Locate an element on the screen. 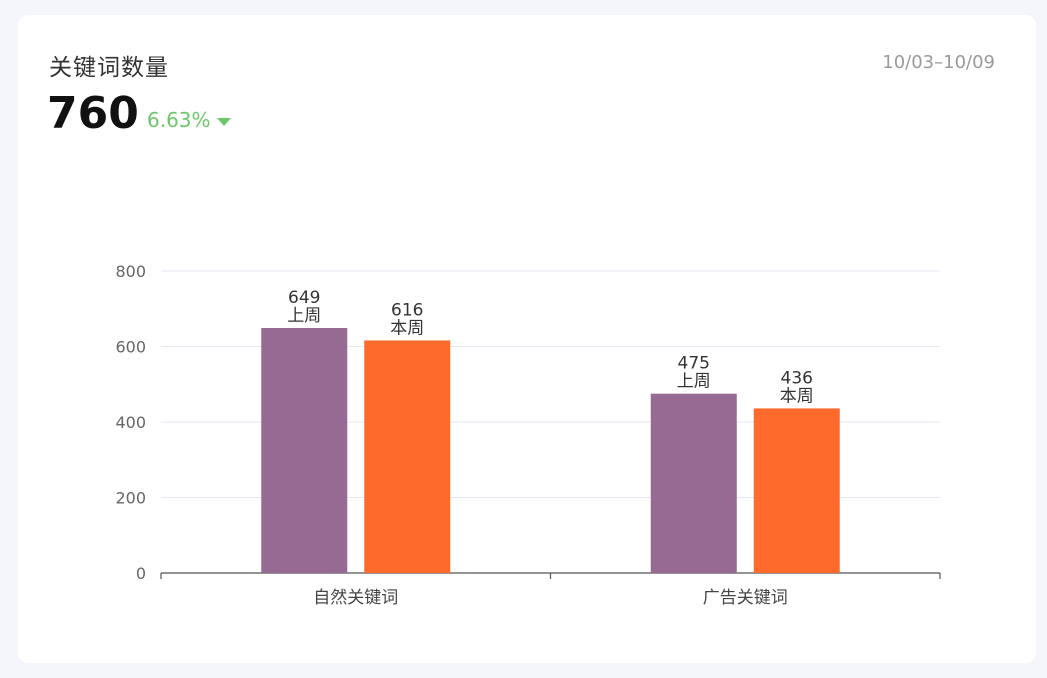  x-category-label: 自然关键词 is located at coordinates (355, 598).